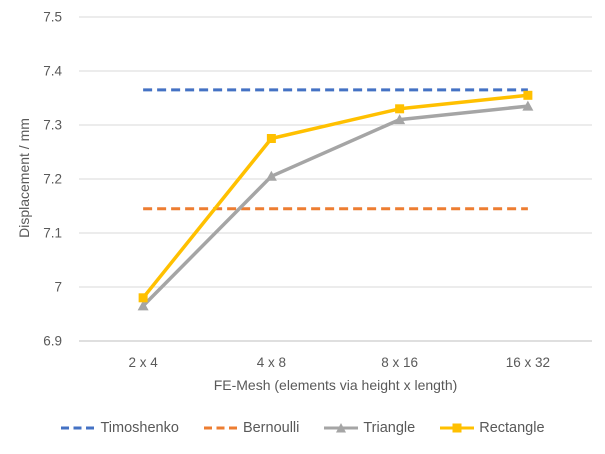 The width and height of the screenshot is (605, 454). I want to click on y-tick-label: 7.2, so click(52, 179).